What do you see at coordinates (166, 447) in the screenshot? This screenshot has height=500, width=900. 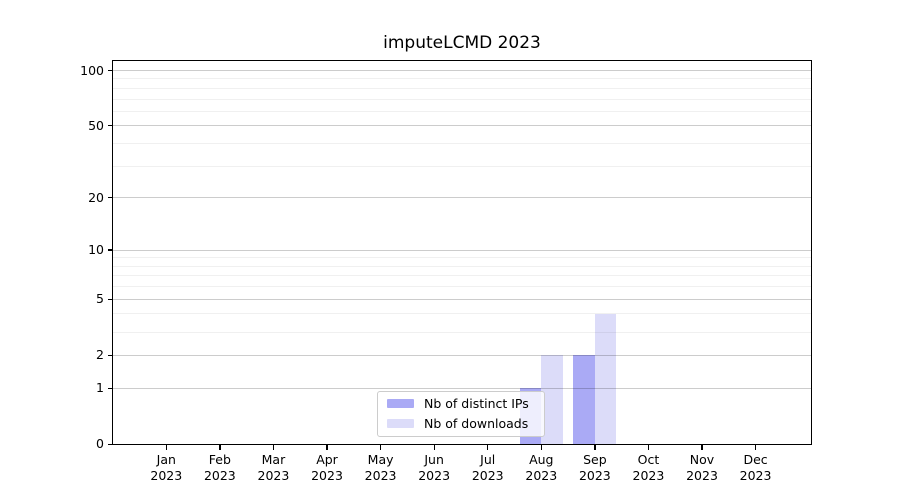 I see `x-tick-jan` at bounding box center [166, 447].